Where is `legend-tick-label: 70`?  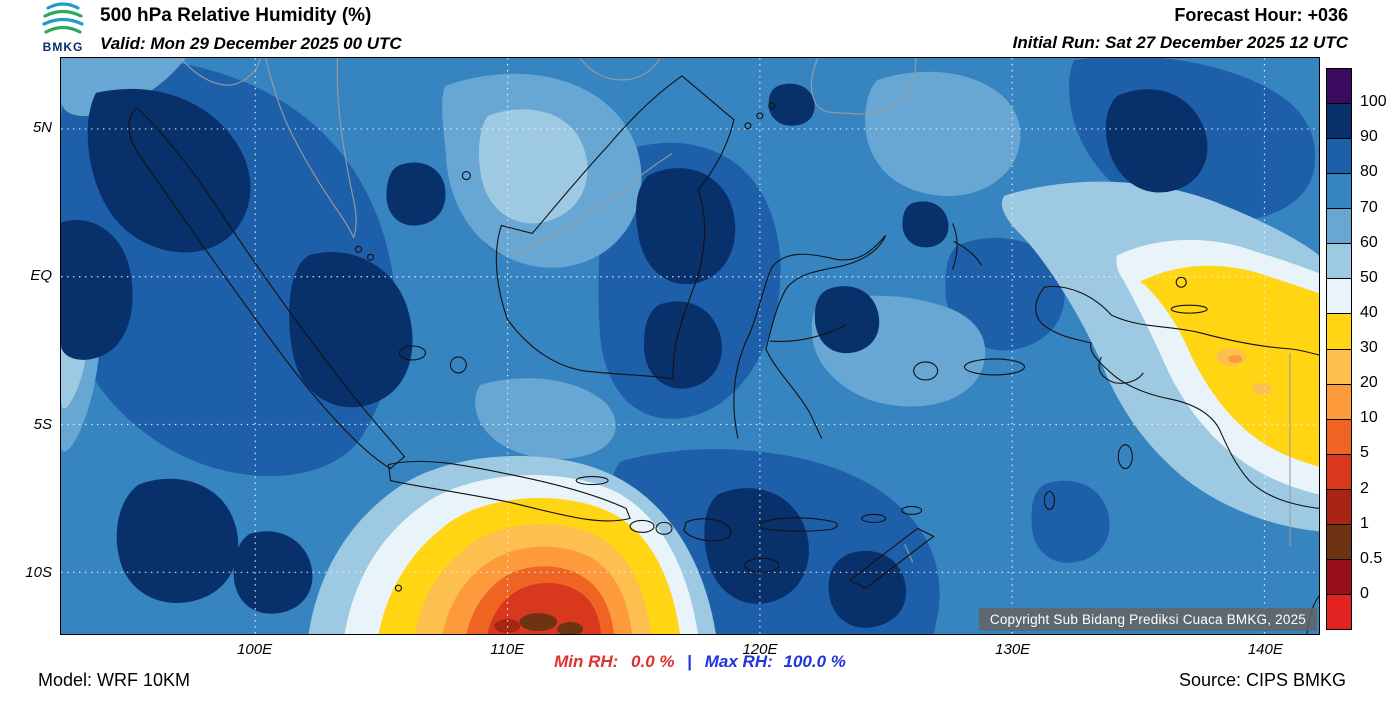
legend-tick-label: 70 is located at coordinates (1369, 207).